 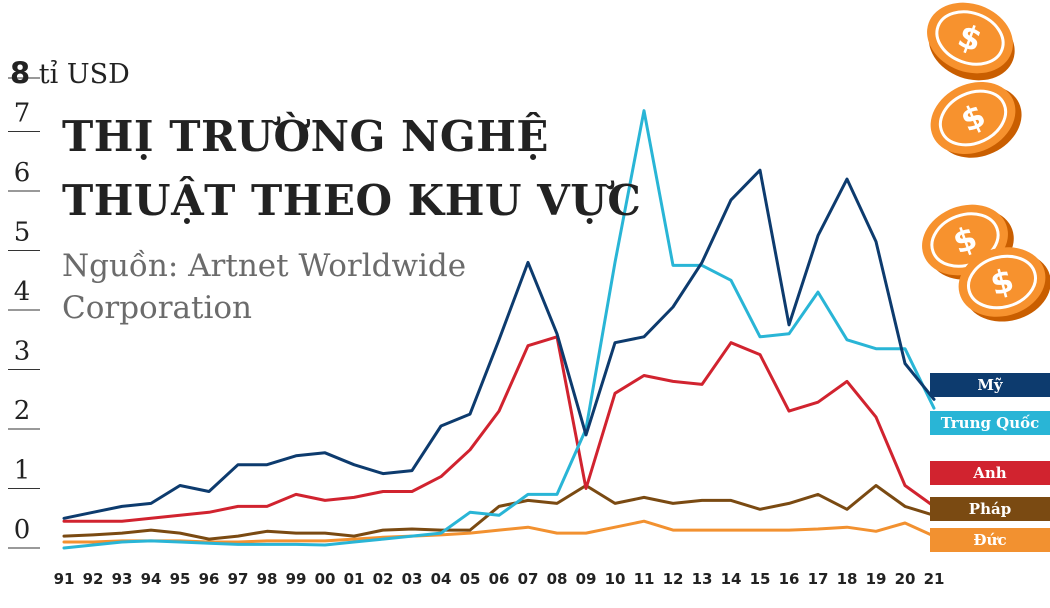 What do you see at coordinates (122, 579) in the screenshot?
I see `x-tick-label: 93` at bounding box center [122, 579].